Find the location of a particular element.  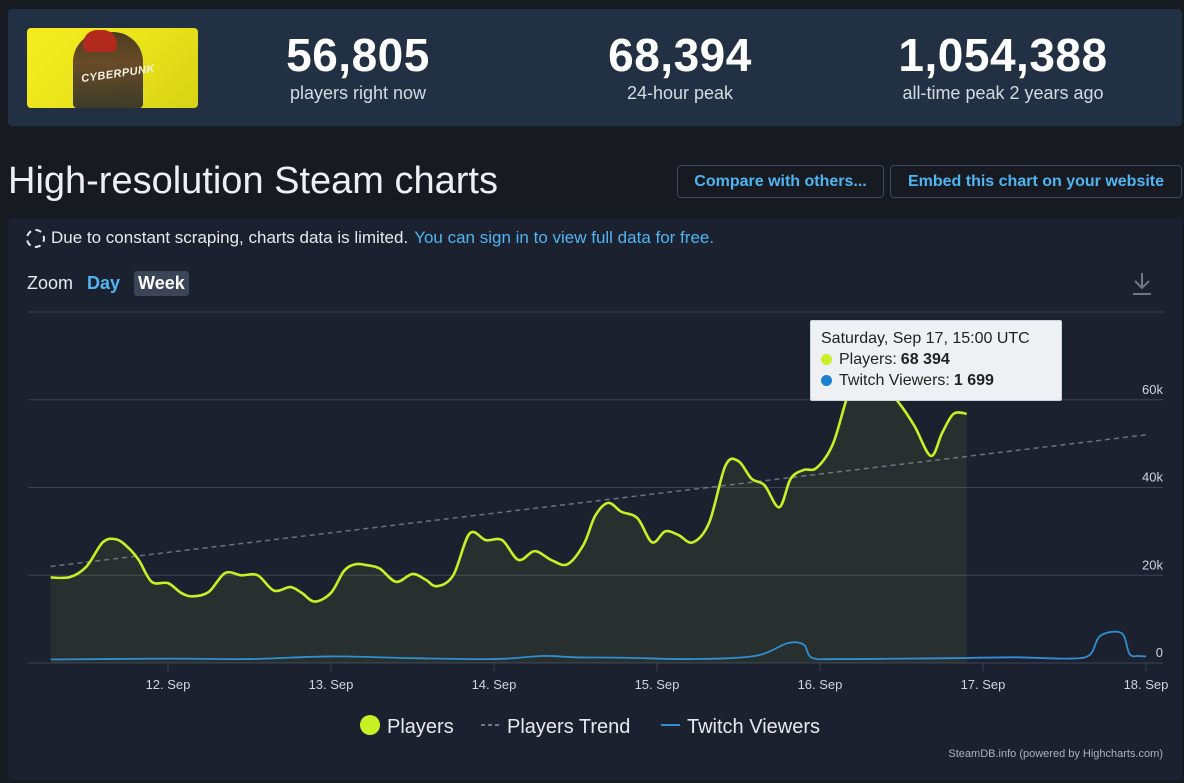

tooltip-players-label: Players: is located at coordinates (868, 359).